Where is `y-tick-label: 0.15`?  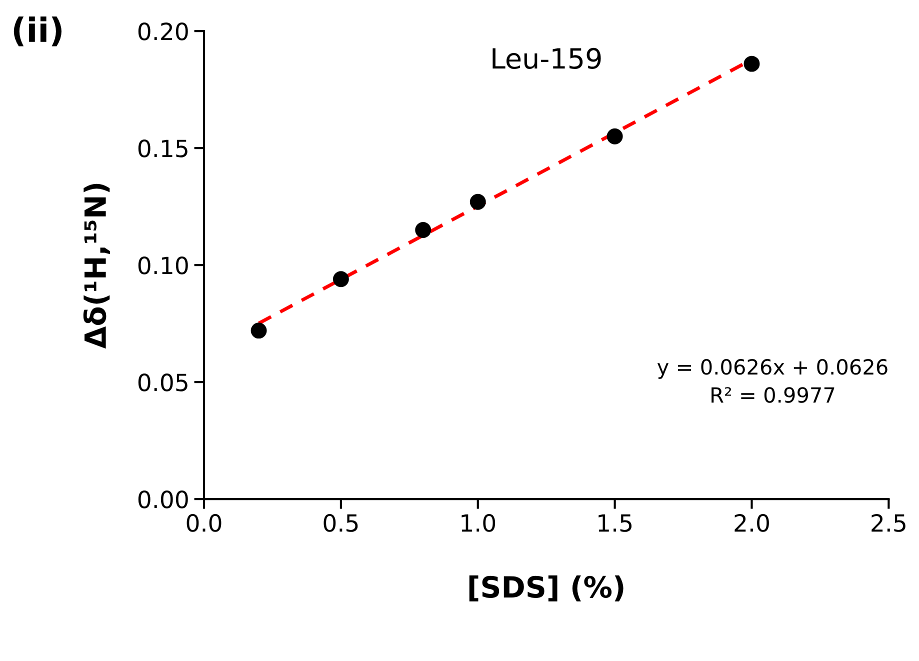
y-tick-label: 0.15 is located at coordinates (163, 149).